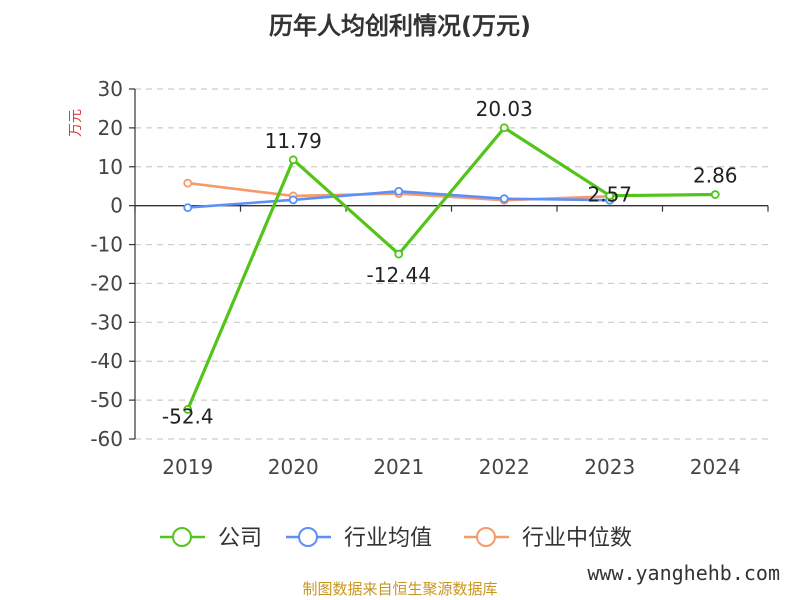  Describe the element at coordinates (116, 206) in the screenshot. I see `y-tick-label: 0` at that location.